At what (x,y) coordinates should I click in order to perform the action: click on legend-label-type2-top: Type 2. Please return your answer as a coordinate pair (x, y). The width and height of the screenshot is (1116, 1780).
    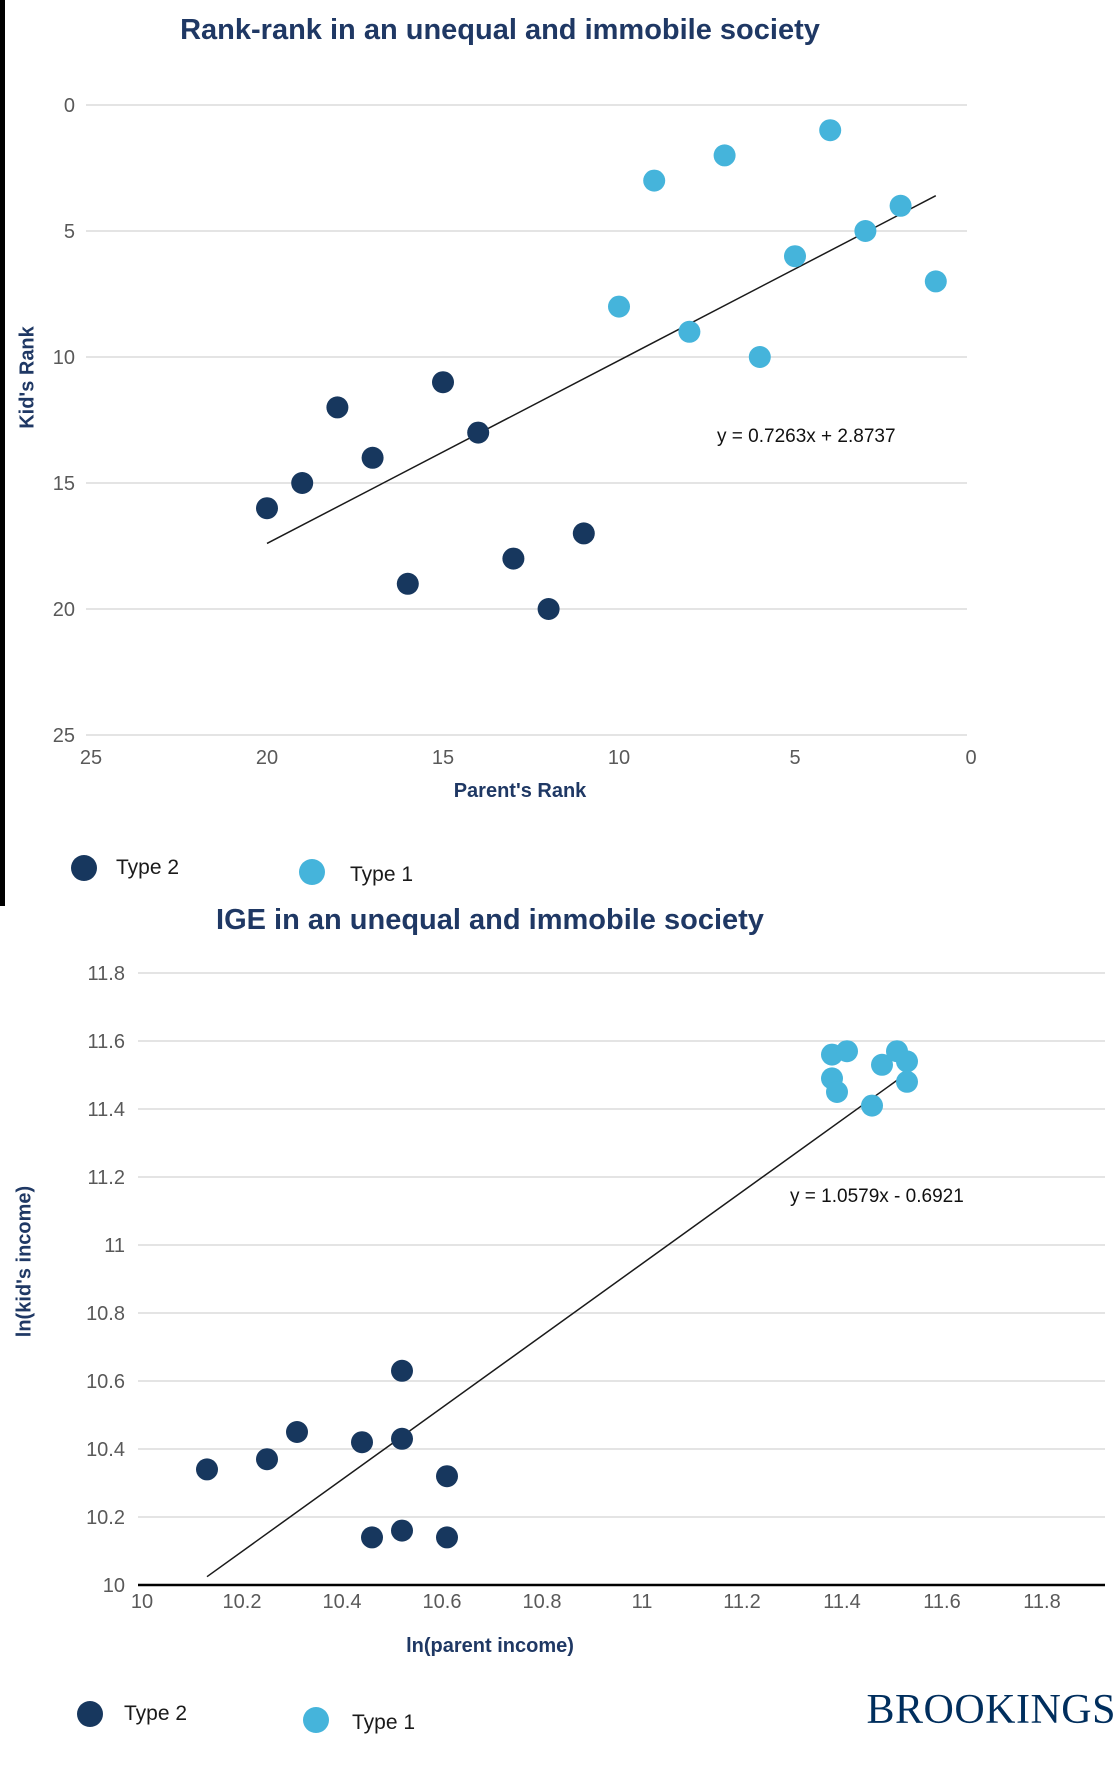
    Looking at the image, I should click on (148, 867).